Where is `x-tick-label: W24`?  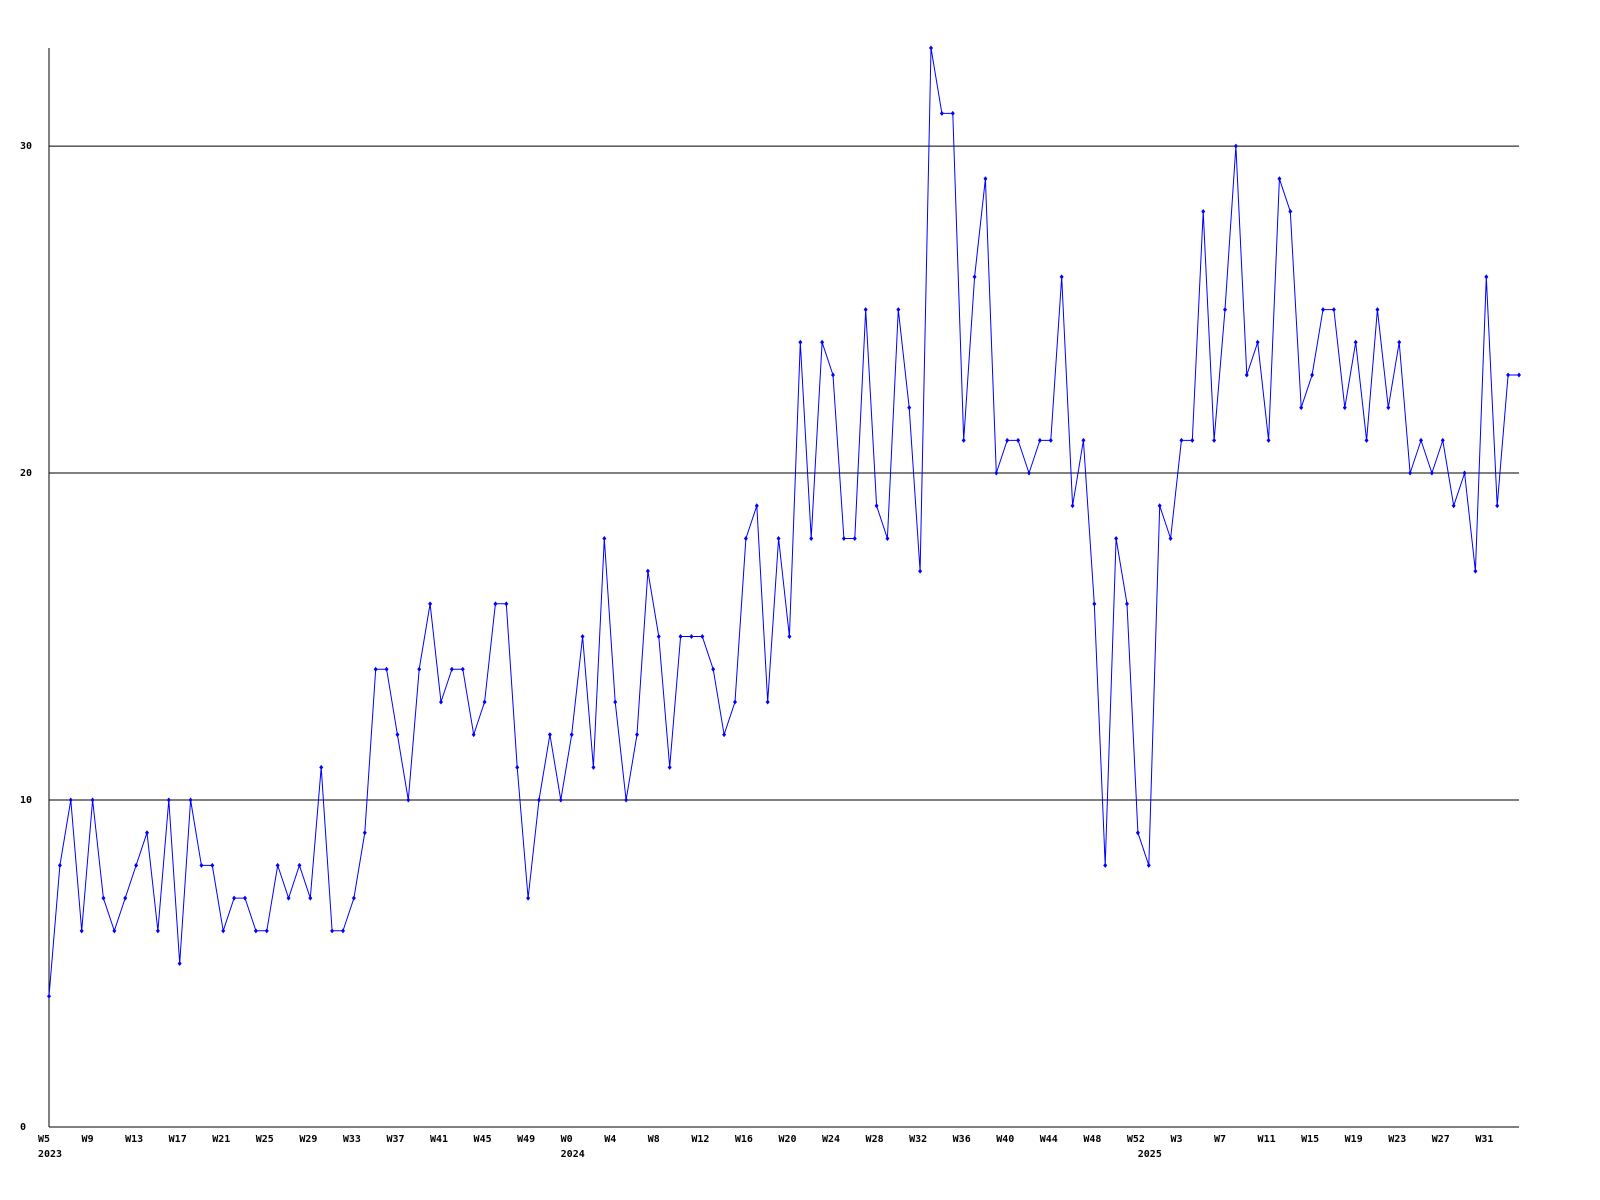
x-tick-label: W24 is located at coordinates (831, 1139).